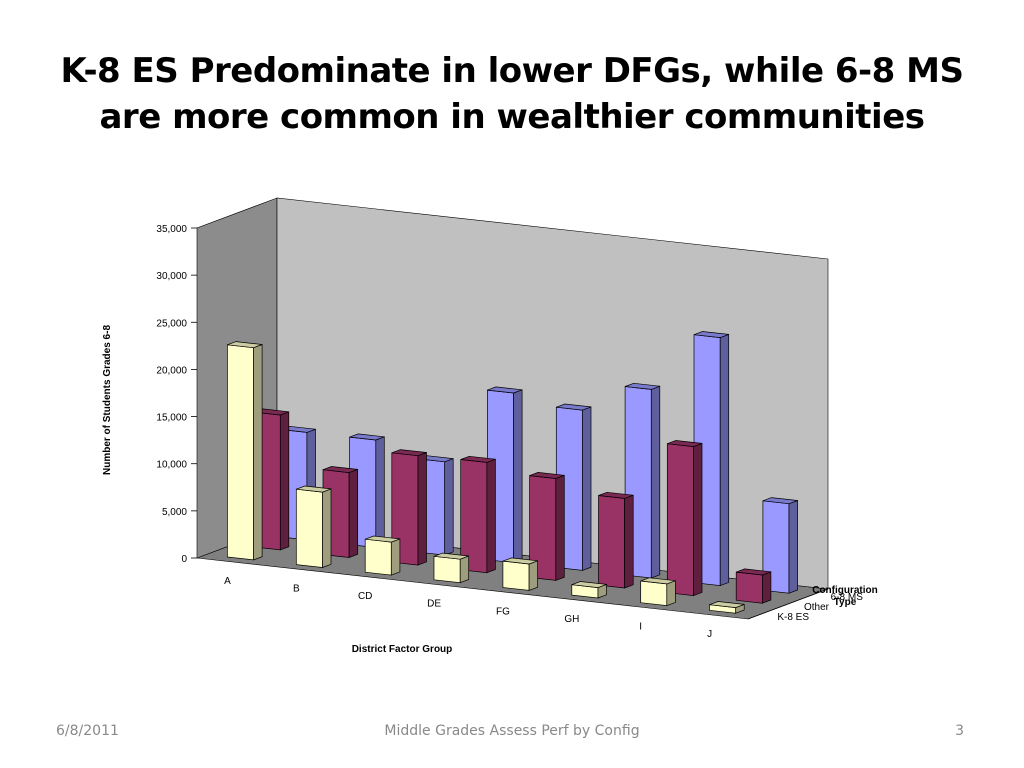  Describe the element at coordinates (434, 604) in the screenshot. I see `x-category-label: DE` at that location.